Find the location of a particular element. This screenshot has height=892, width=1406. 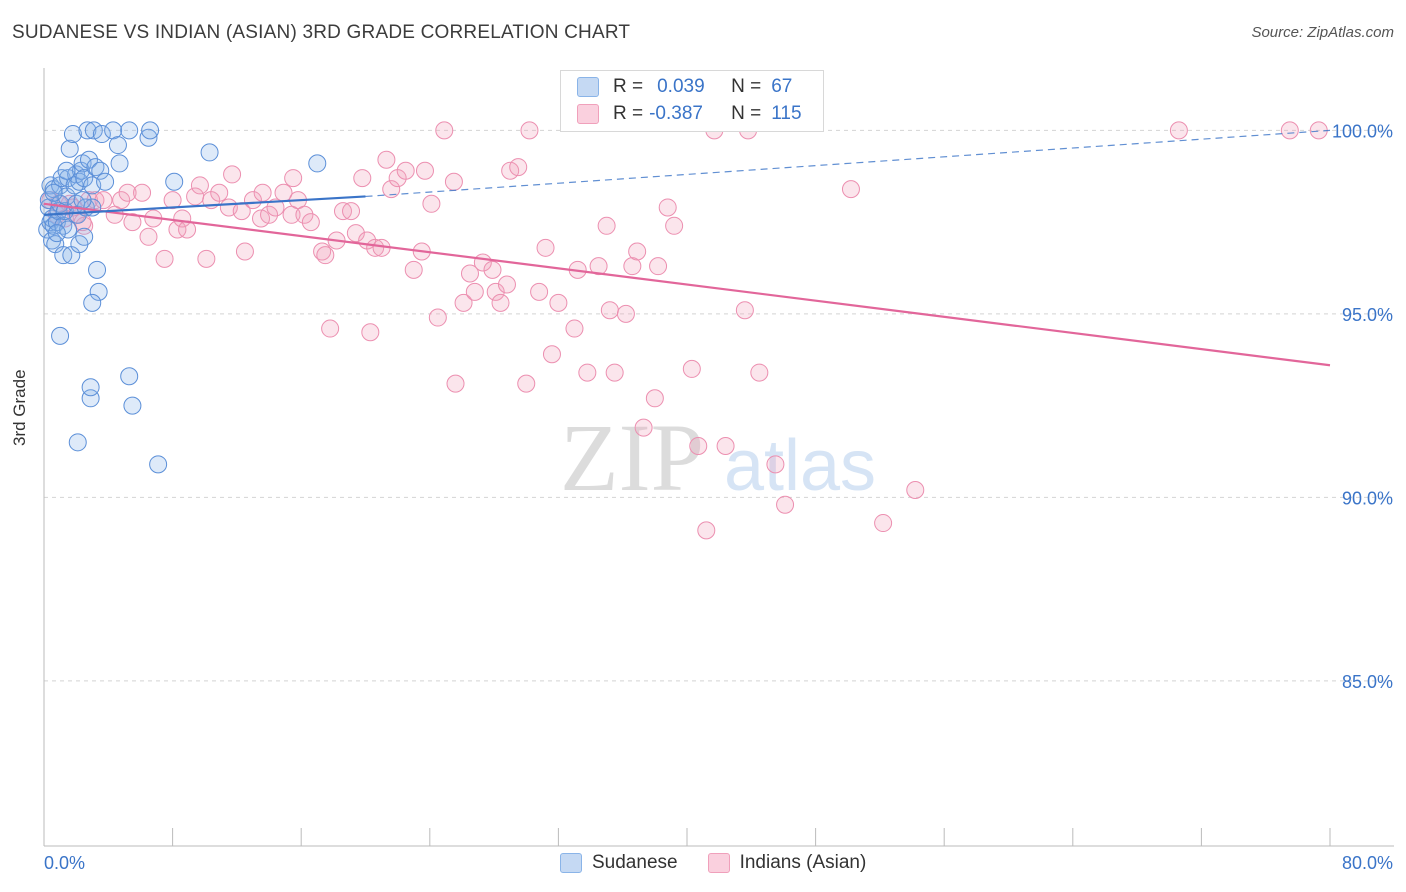

x-tick-label-1: 80.0% is located at coordinates (1367, 863).